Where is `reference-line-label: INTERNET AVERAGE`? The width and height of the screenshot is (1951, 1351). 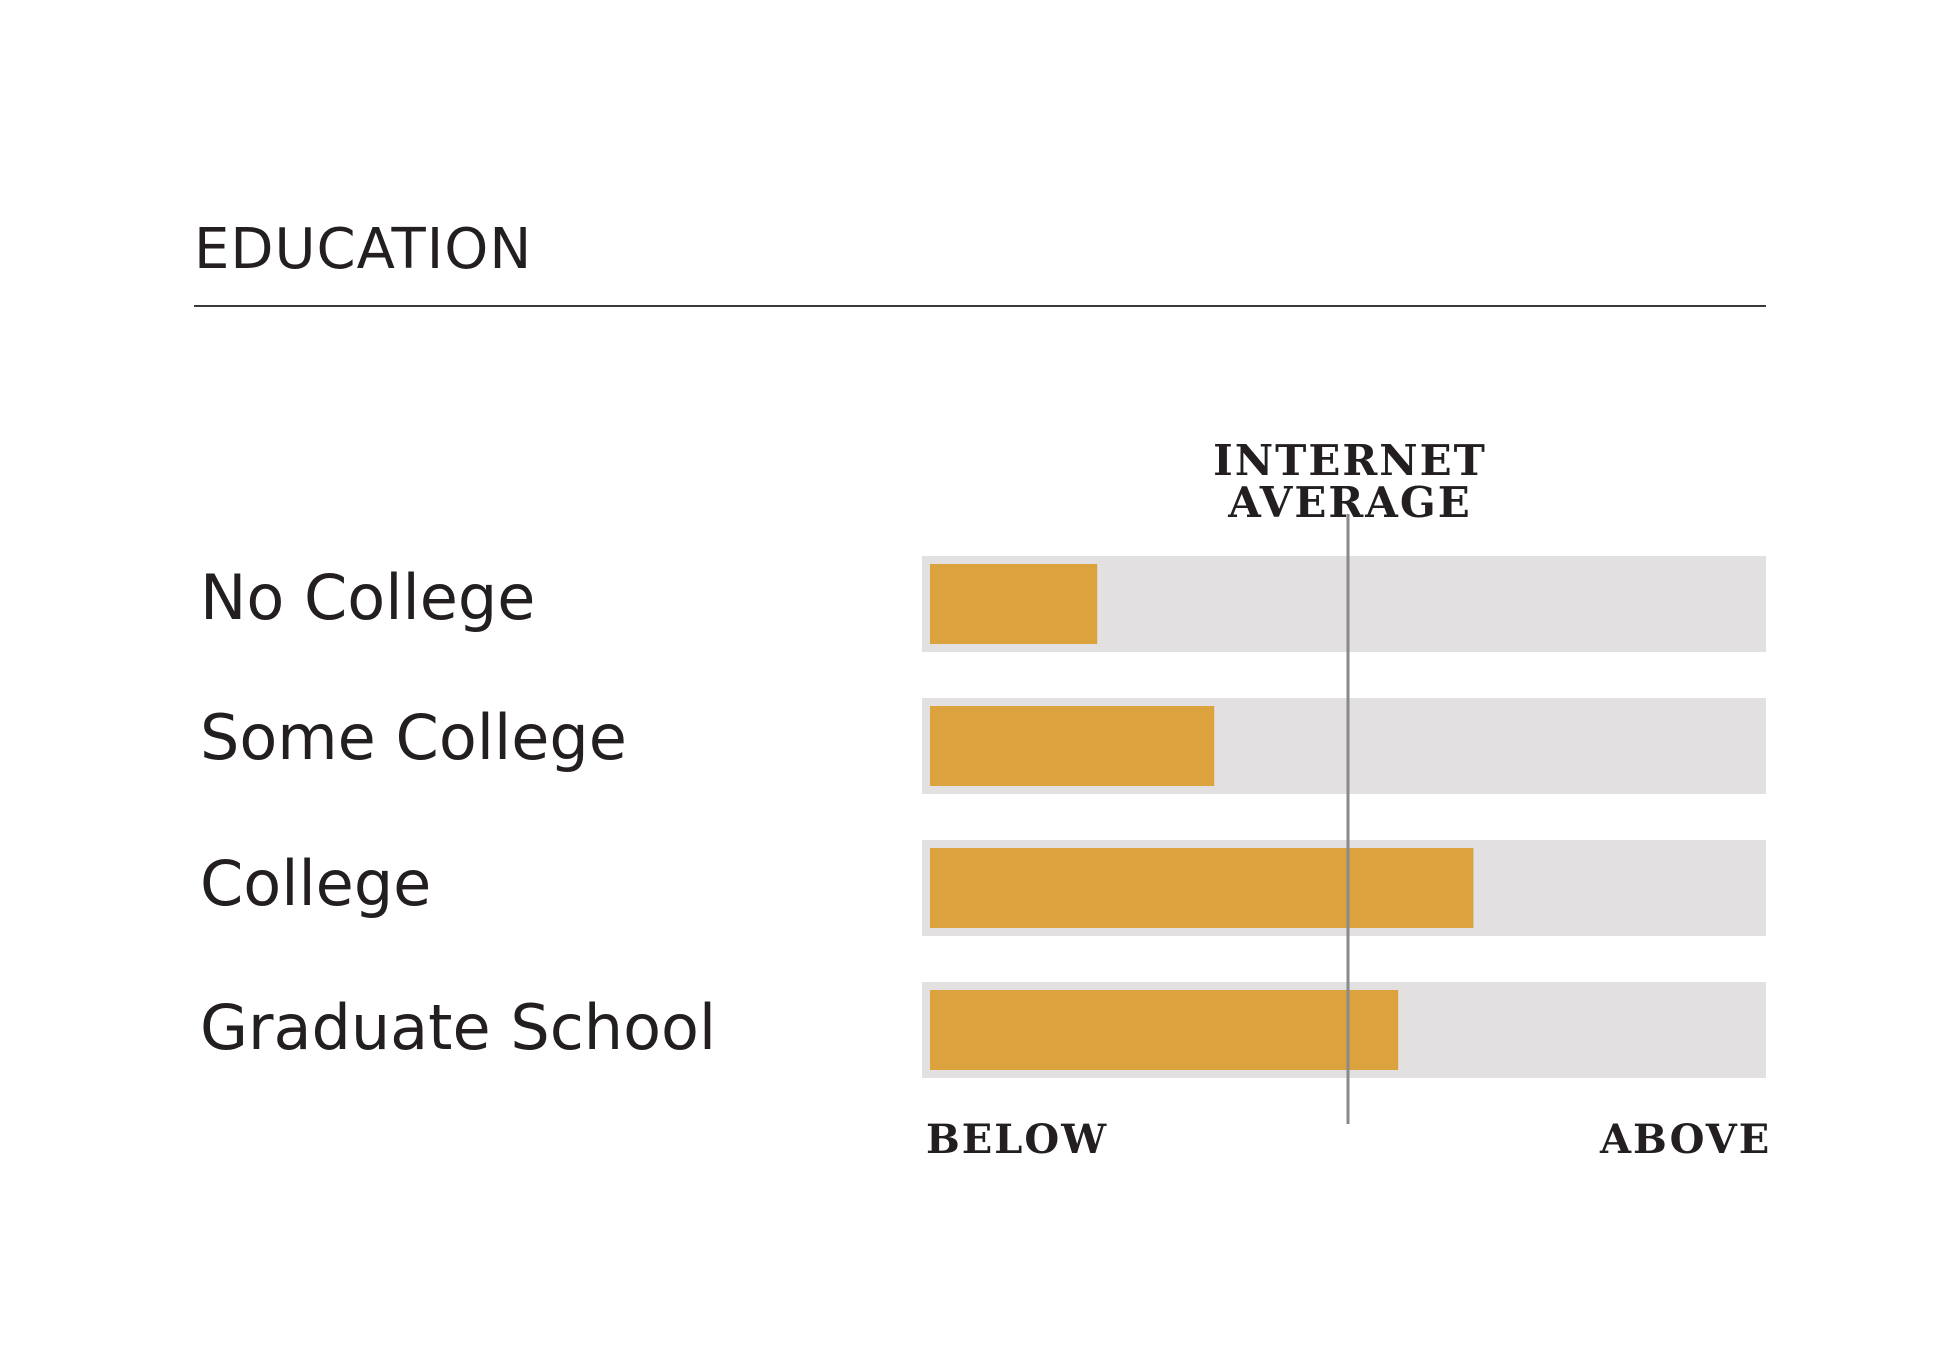 reference-line-label: INTERNET AVERAGE is located at coordinates (1350, 481).